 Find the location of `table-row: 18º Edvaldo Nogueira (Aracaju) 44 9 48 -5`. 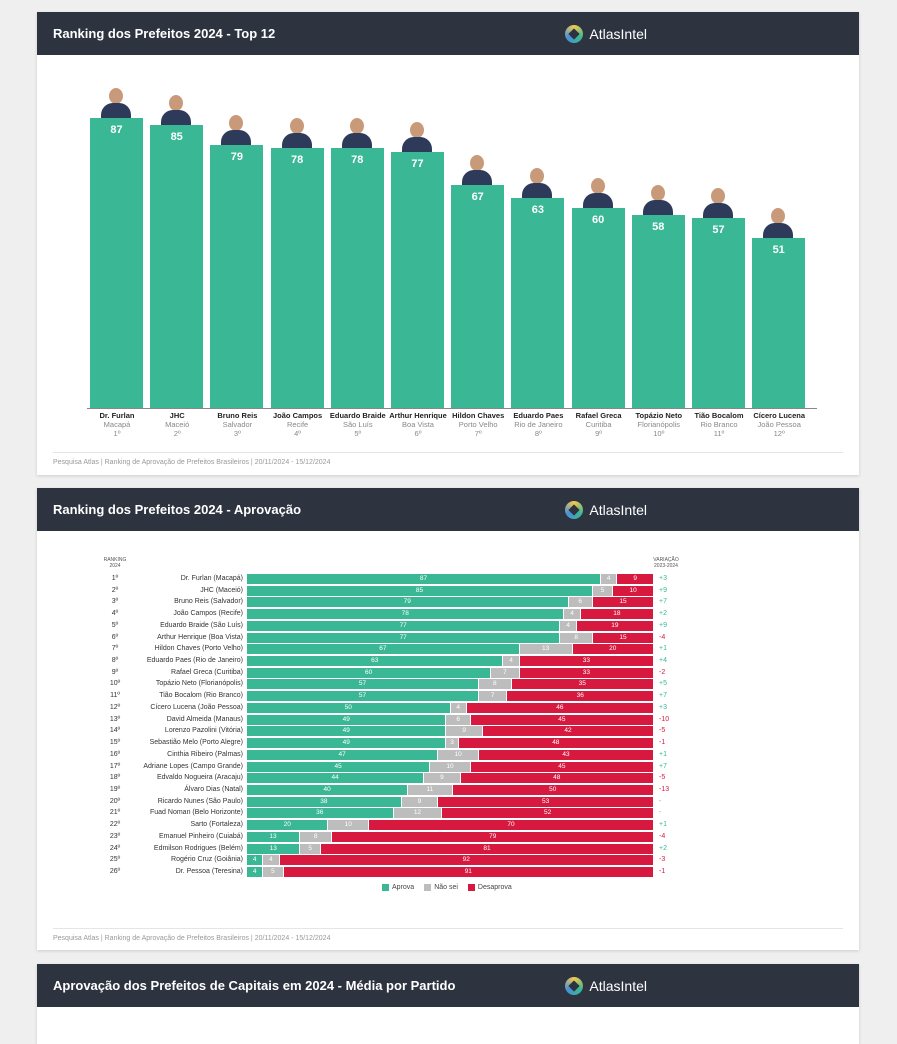

table-row: 18º Edvaldo Nogueira (Aracaju) 44 9 48 -5 is located at coordinates (448, 778).